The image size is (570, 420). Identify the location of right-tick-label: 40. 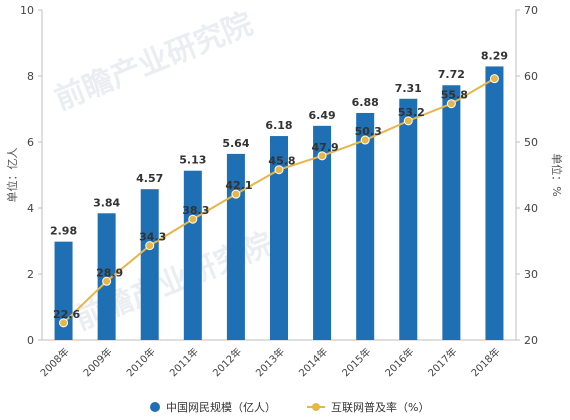
(531, 208).